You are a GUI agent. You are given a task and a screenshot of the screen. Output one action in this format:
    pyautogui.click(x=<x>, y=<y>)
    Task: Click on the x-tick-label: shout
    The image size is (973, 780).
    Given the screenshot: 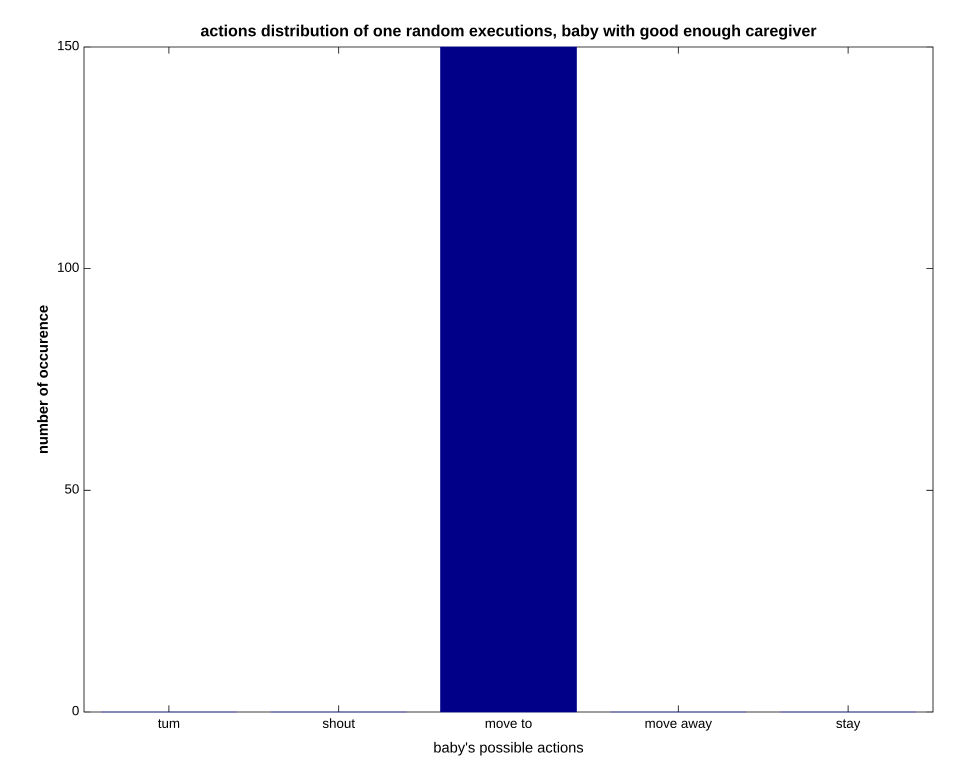 What is the action you would take?
    pyautogui.click(x=338, y=723)
    